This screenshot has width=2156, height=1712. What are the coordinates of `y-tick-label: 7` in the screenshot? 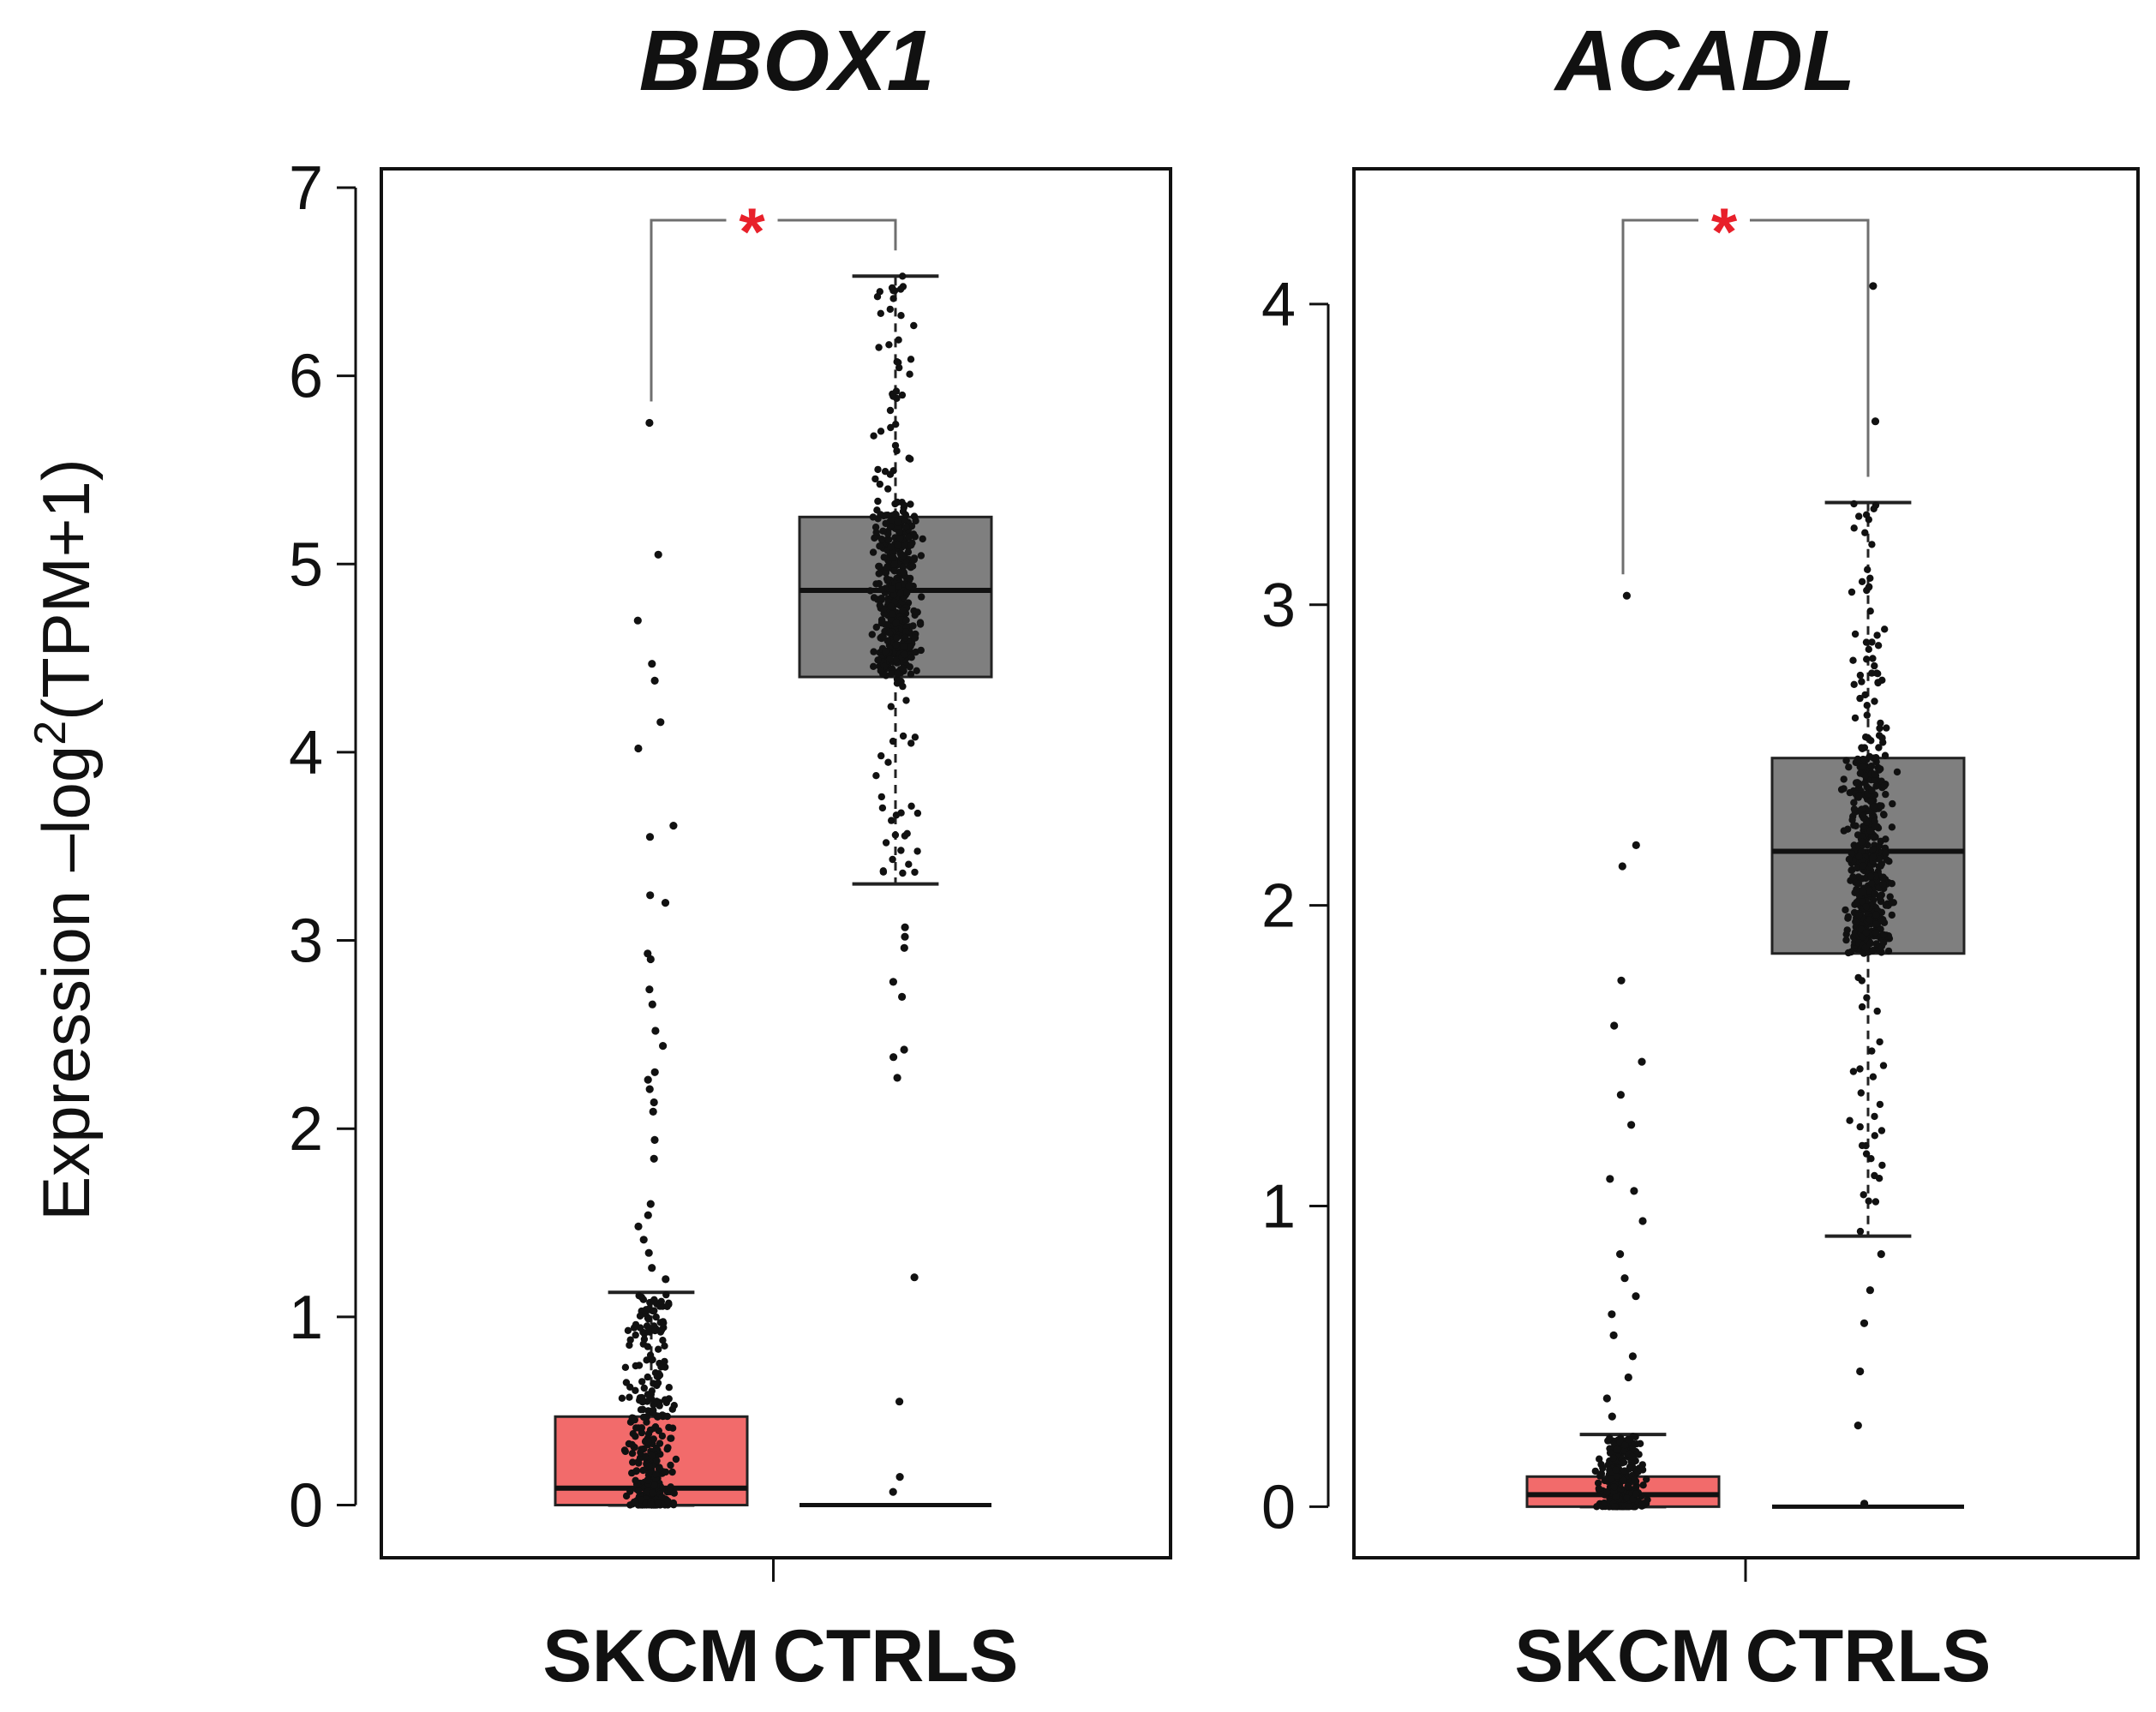 It's located at (306, 188).